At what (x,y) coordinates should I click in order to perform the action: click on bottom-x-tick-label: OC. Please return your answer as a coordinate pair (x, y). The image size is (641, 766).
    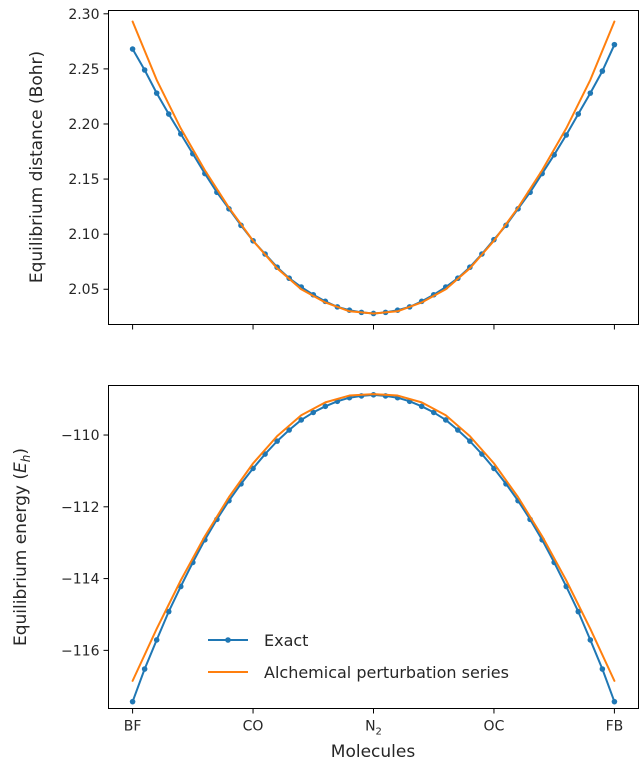
    Looking at the image, I should click on (494, 727).